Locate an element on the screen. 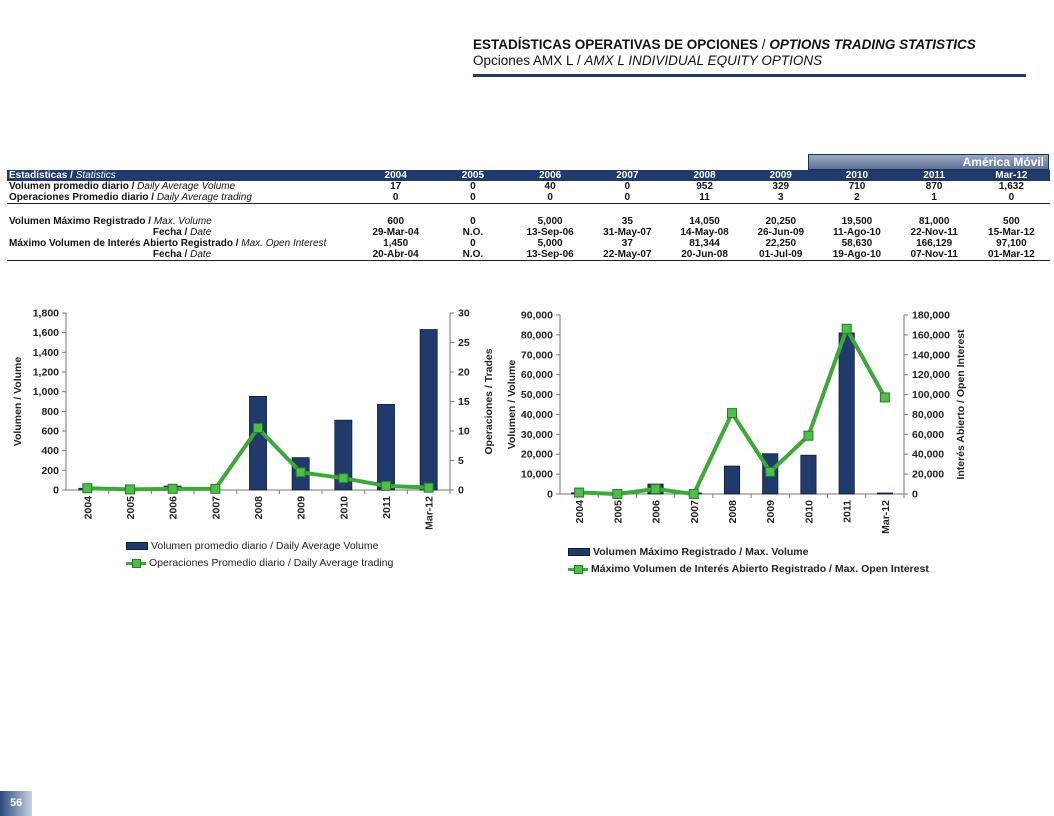 Image resolution: width=1054 pixels, height=816 pixels. y-tick-label: 800 is located at coordinates (50, 412).